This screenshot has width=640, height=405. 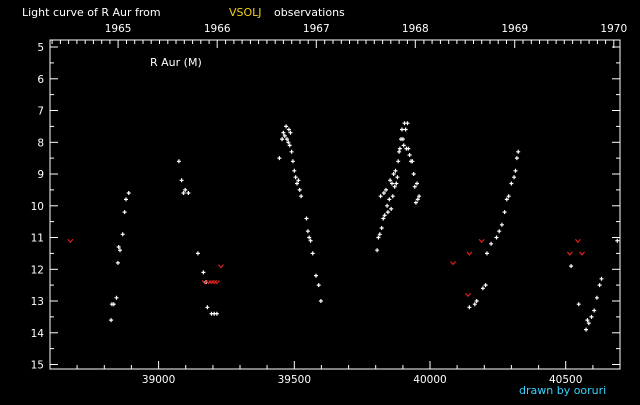 I want to click on x-tick-label: 39000, so click(x=158, y=380).